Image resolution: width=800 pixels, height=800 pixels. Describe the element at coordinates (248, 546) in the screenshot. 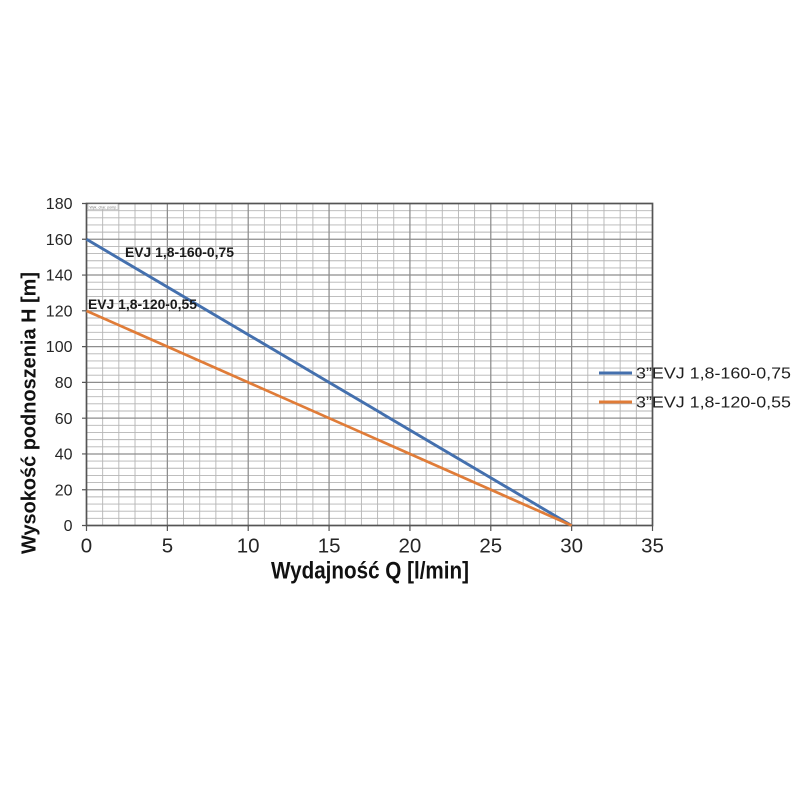

I see `svg-text: 10` at that location.